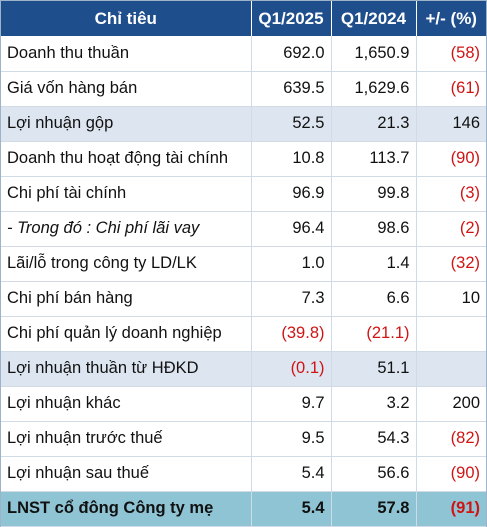 This screenshot has height=527, width=487. What do you see at coordinates (451, 124) in the screenshot?
I see `row-value-change: 146` at bounding box center [451, 124].